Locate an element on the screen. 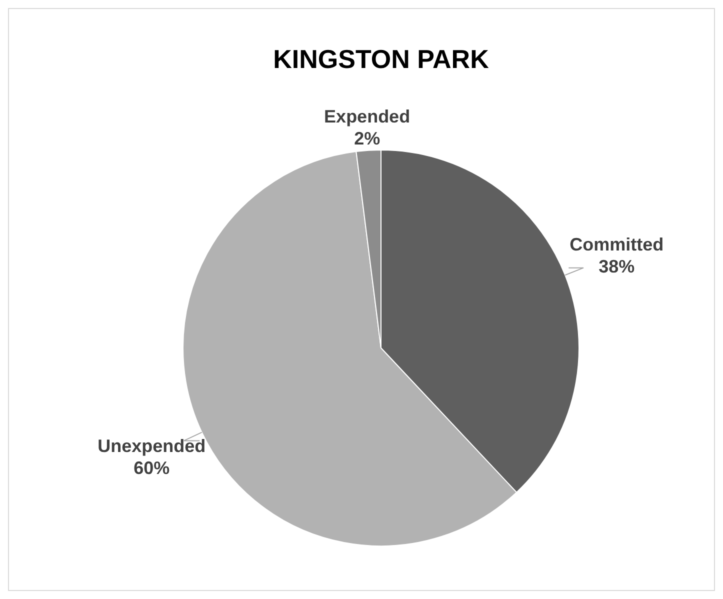  slice-label: Committed is located at coordinates (617, 244).